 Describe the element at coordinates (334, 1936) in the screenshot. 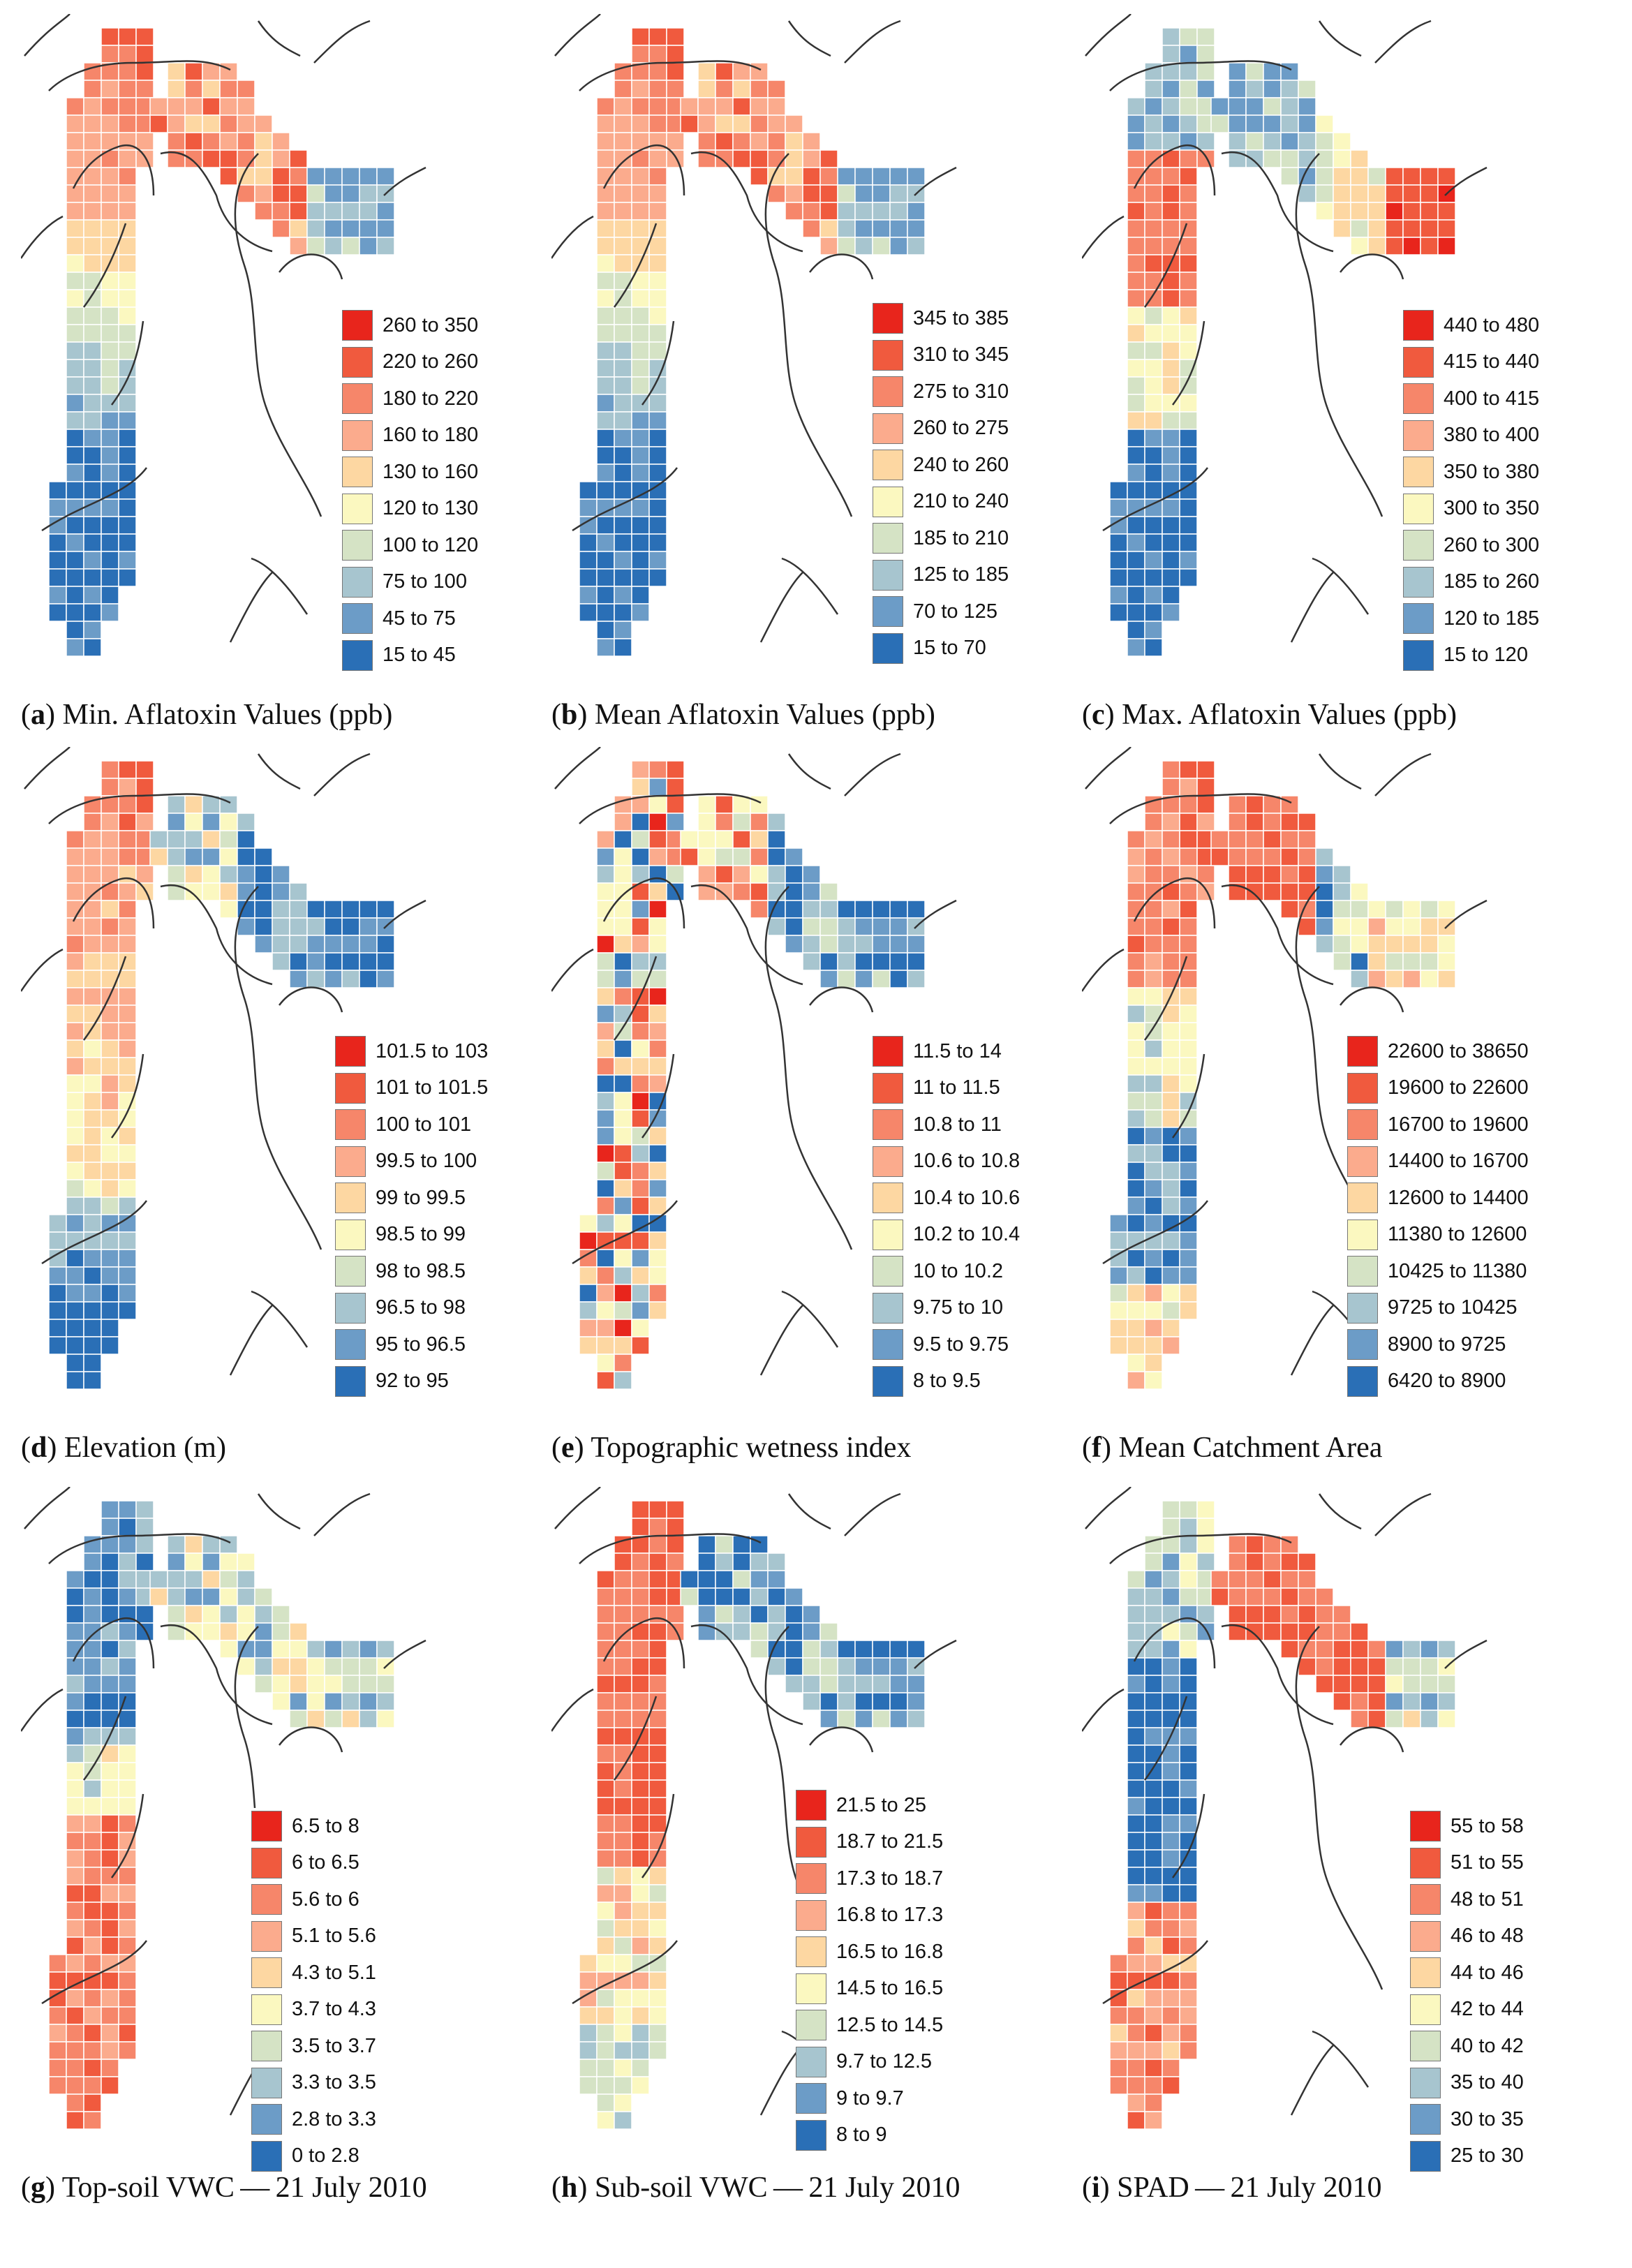

I see `legend-label: 5.1 to 5.6` at that location.